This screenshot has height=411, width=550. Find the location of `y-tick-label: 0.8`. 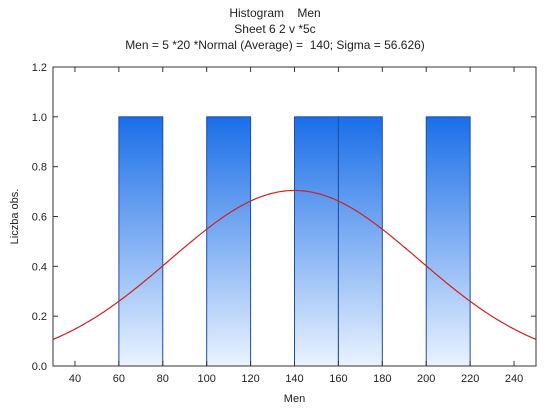

y-tick-label: 0.8 is located at coordinates (39, 168).